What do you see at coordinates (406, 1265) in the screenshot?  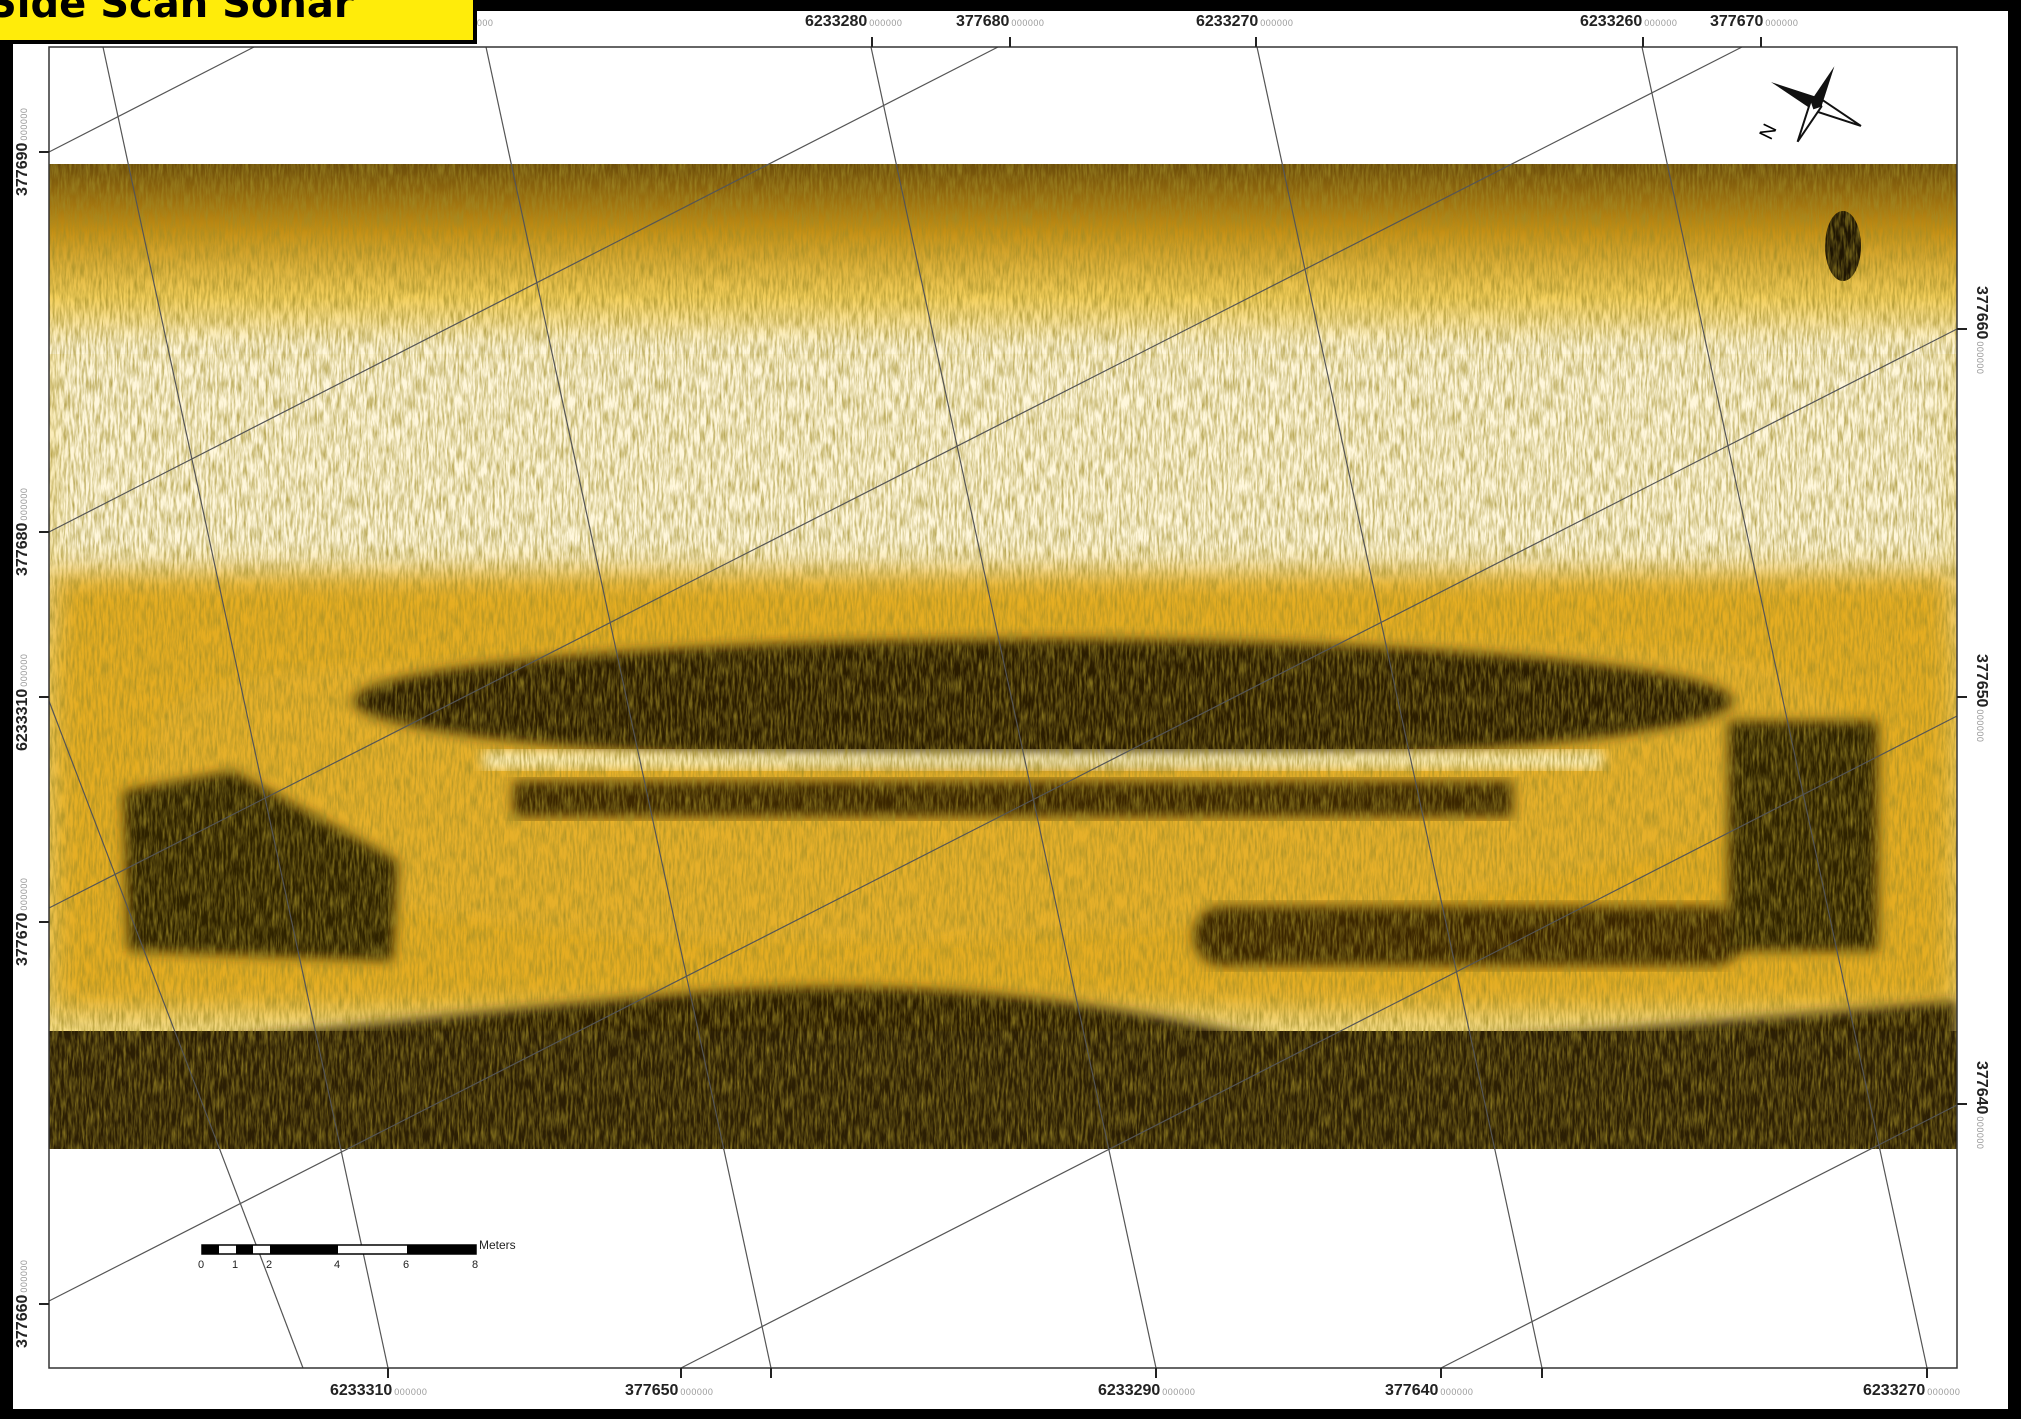 I see `scale-tick-6: 6` at bounding box center [406, 1265].